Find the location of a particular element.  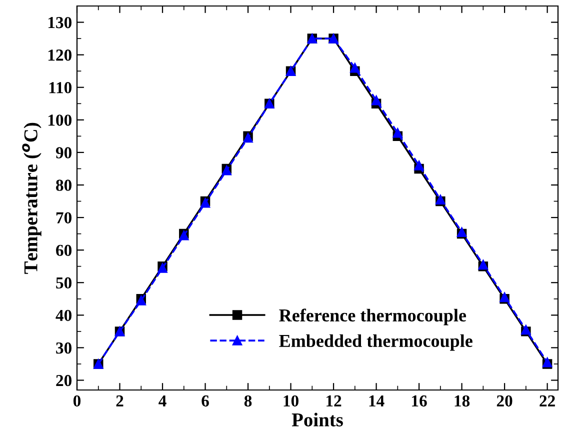

x-tick-label: 20 is located at coordinates (504, 401).